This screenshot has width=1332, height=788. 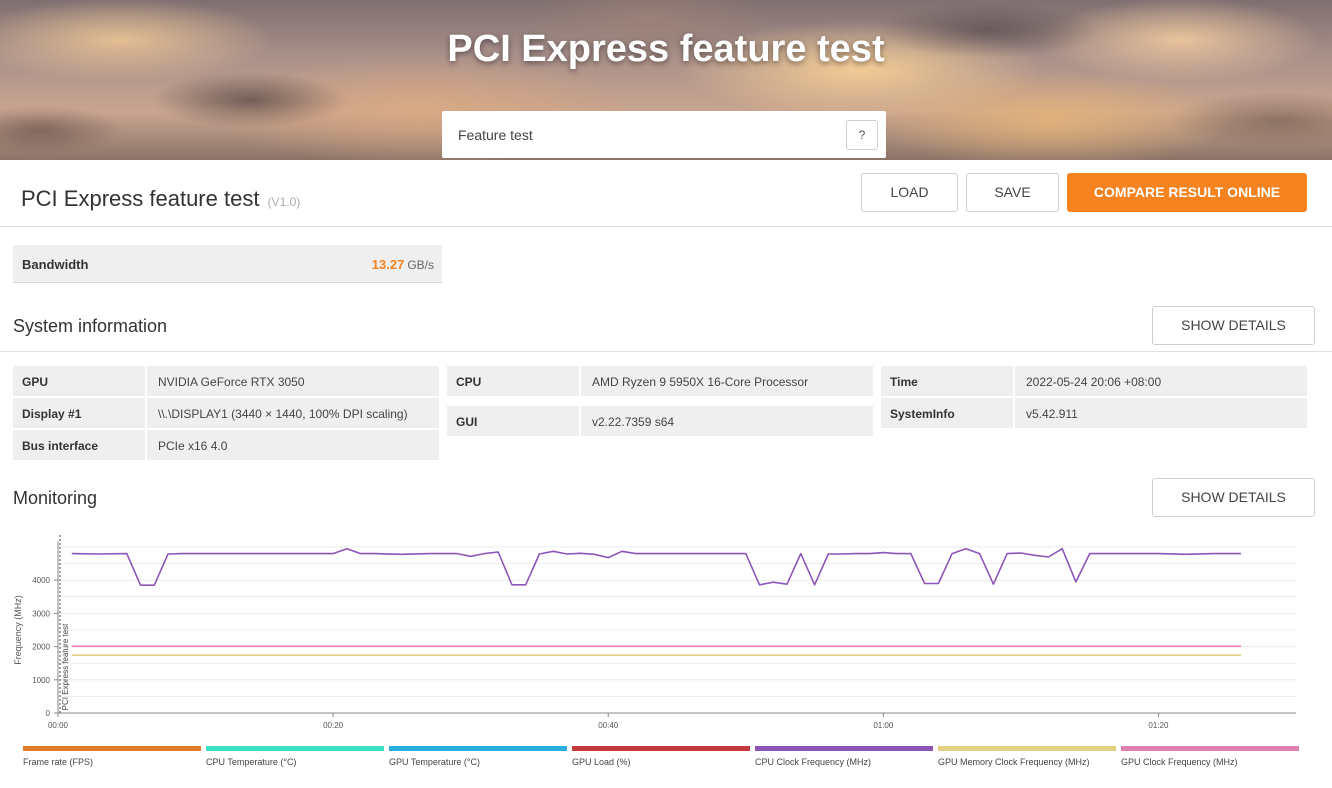 What do you see at coordinates (388, 264) in the screenshot?
I see `bandwidth-number: 13.27` at bounding box center [388, 264].